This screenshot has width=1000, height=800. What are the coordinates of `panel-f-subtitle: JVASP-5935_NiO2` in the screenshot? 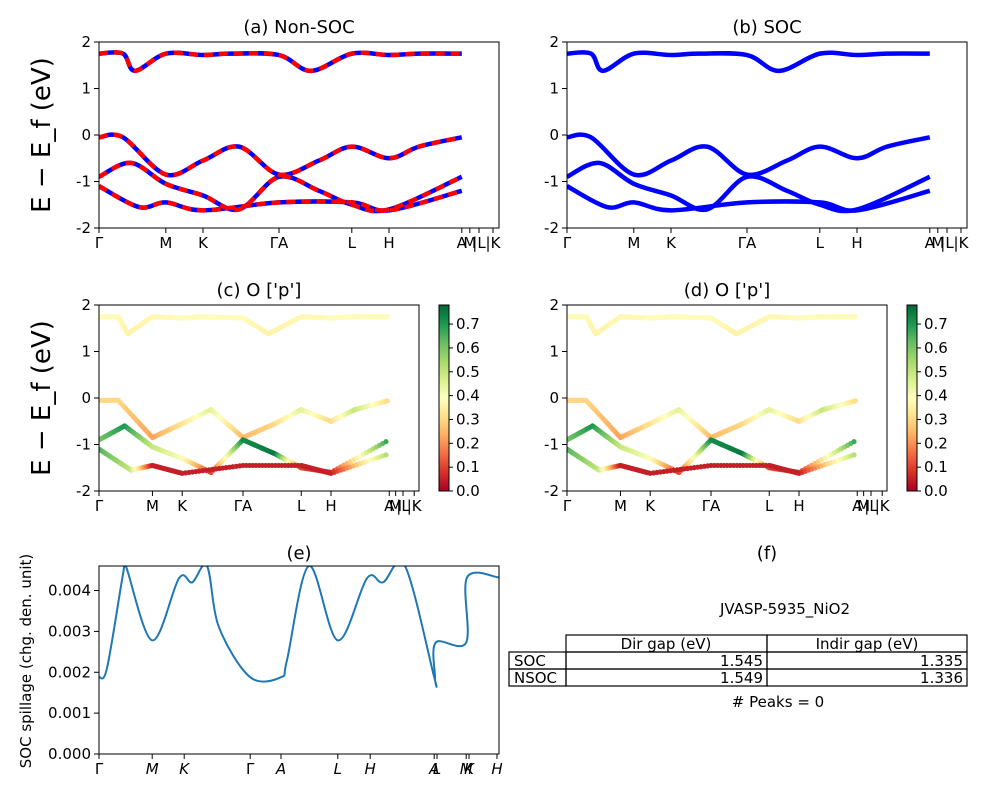 It's located at (784, 609).